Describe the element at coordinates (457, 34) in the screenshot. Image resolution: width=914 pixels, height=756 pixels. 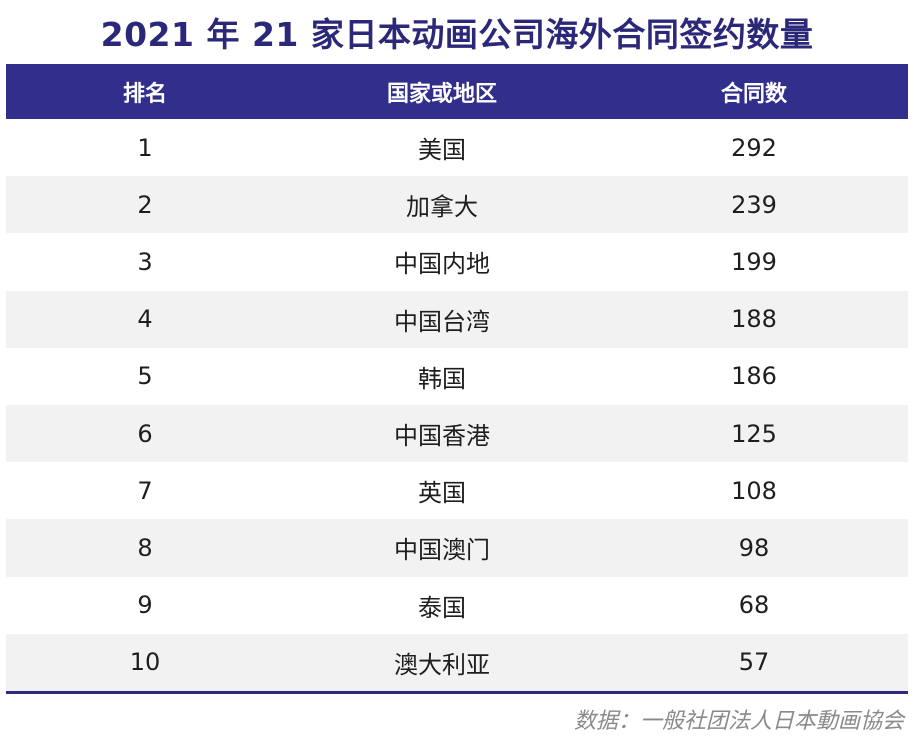
I see `page-title: 2021 年 21 家日本动画公司海外合同签约数量` at that location.